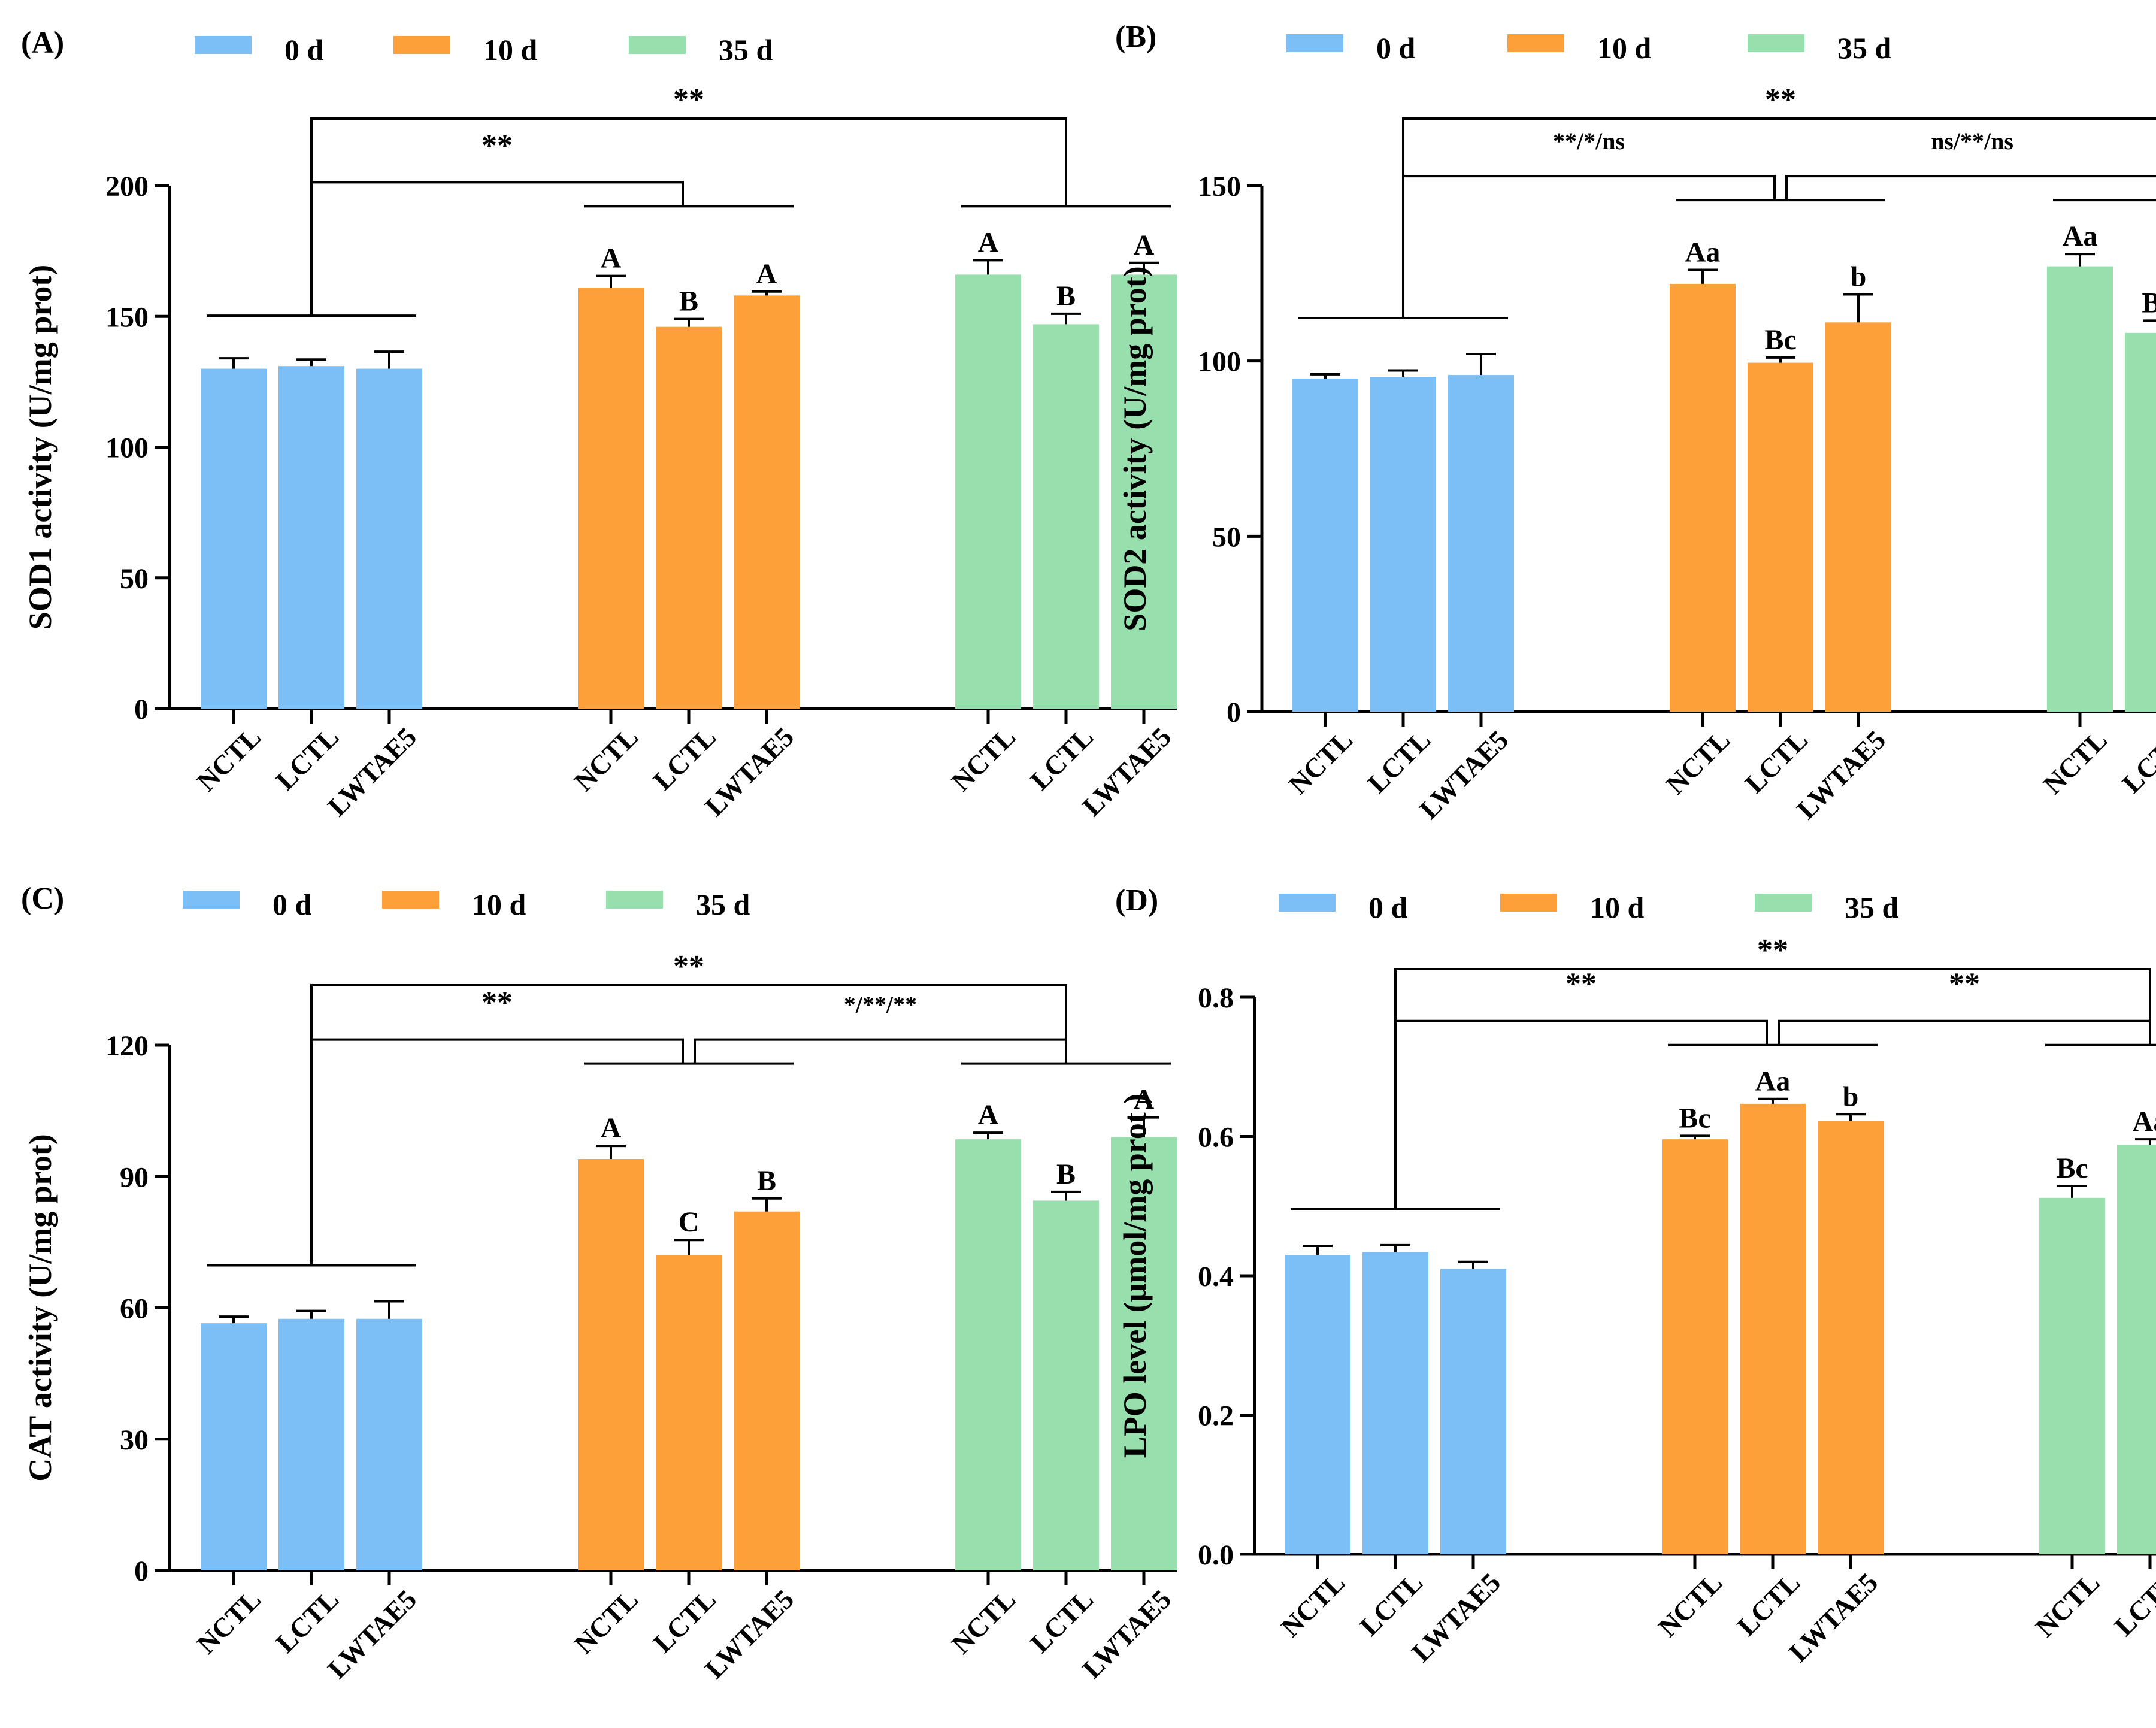 The image size is (2156, 1728). I want to click on y-tick-label: 60, so click(135, 1309).